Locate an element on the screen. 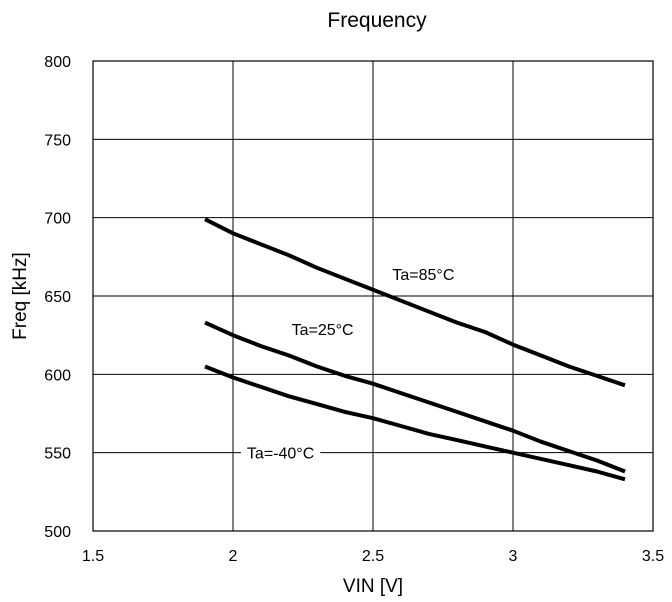  y-tick-label: 750 is located at coordinates (57, 140).